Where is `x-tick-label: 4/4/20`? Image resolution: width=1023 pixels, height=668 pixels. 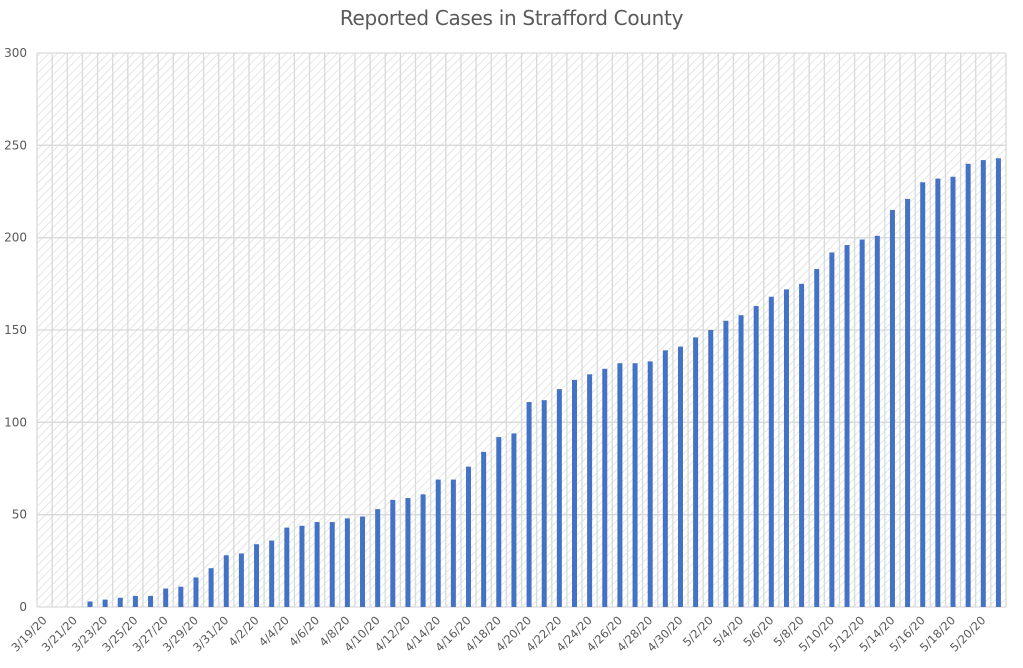
x-tick-label: 4/4/20 is located at coordinates (274, 631).